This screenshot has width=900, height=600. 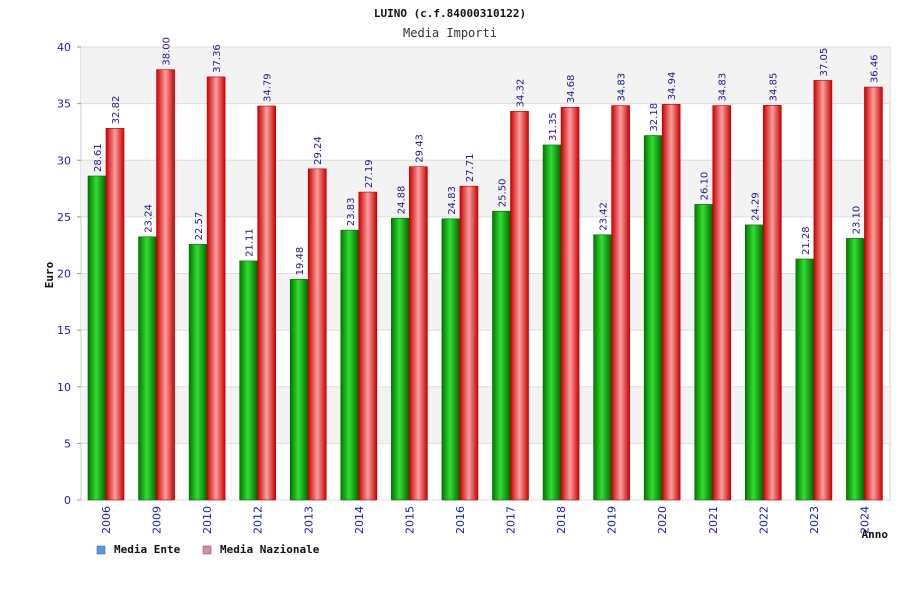 What do you see at coordinates (64, 217) in the screenshot?
I see `y-tick-label: 25` at bounding box center [64, 217].